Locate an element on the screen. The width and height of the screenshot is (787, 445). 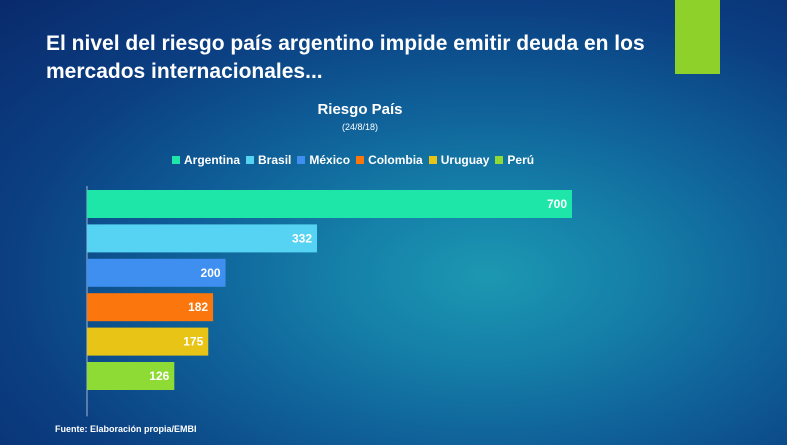
legend-label: Uruguay is located at coordinates (465, 160).